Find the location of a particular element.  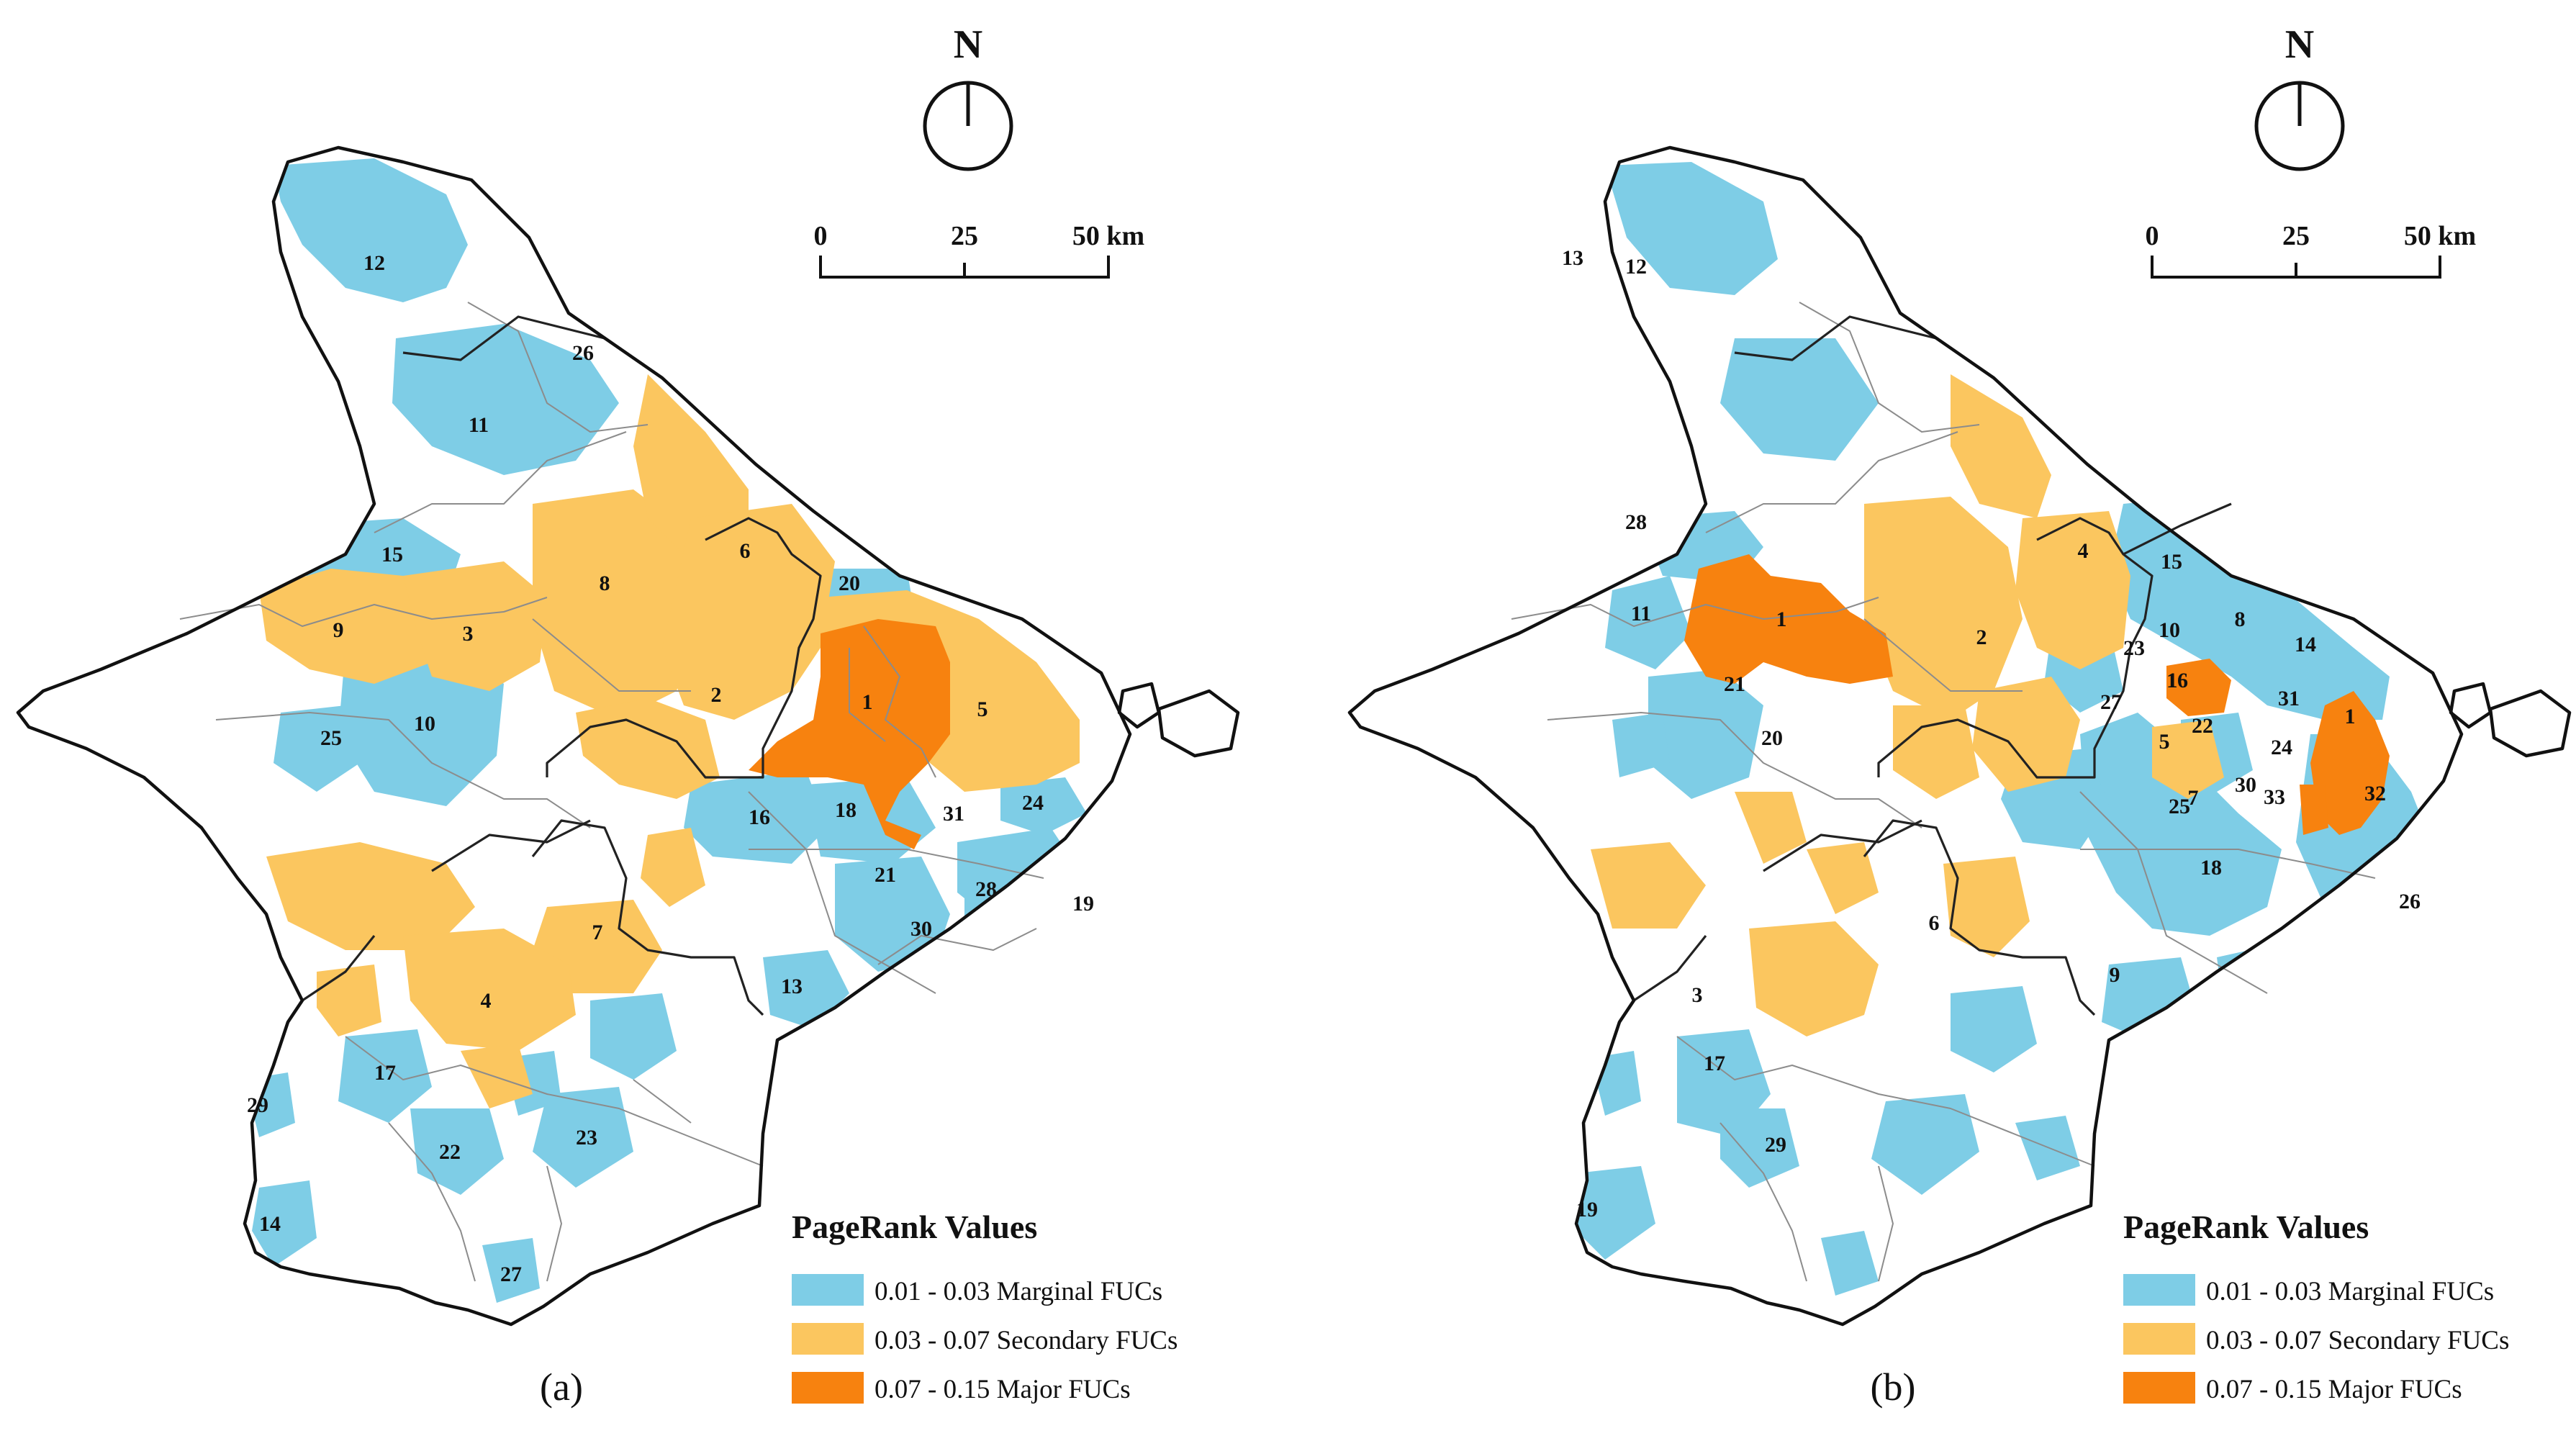

caption-a: (a) is located at coordinates (561, 1387).